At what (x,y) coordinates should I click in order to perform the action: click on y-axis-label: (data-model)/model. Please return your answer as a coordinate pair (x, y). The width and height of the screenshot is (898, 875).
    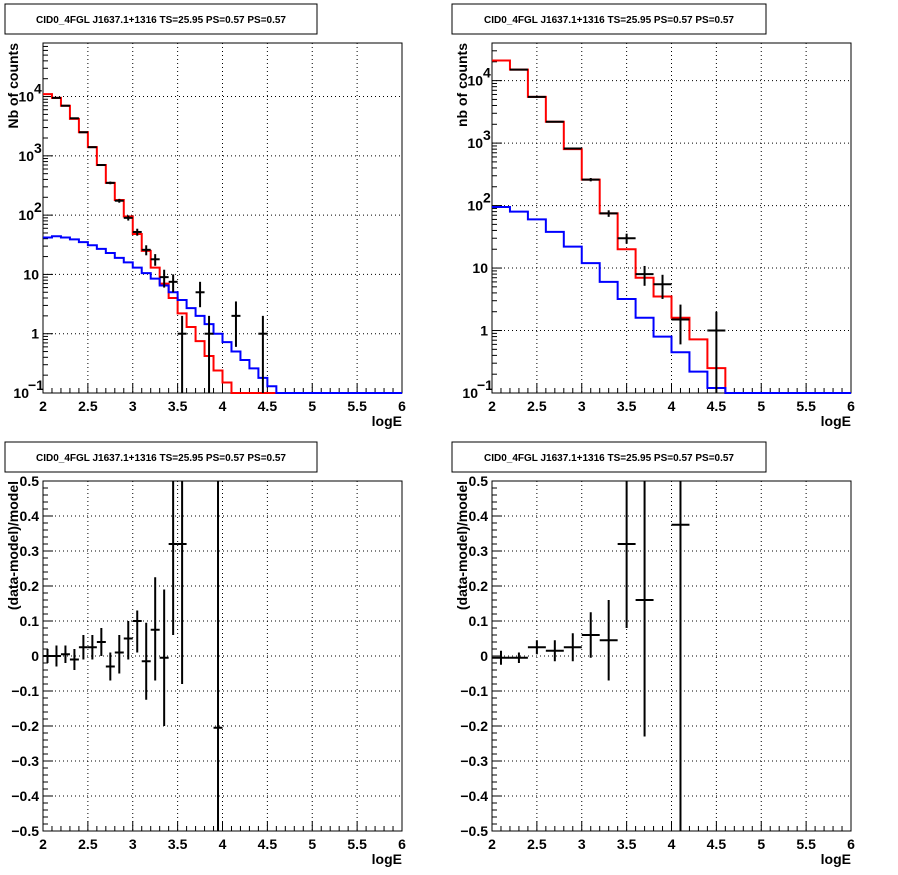
    Looking at the image, I should click on (13, 545).